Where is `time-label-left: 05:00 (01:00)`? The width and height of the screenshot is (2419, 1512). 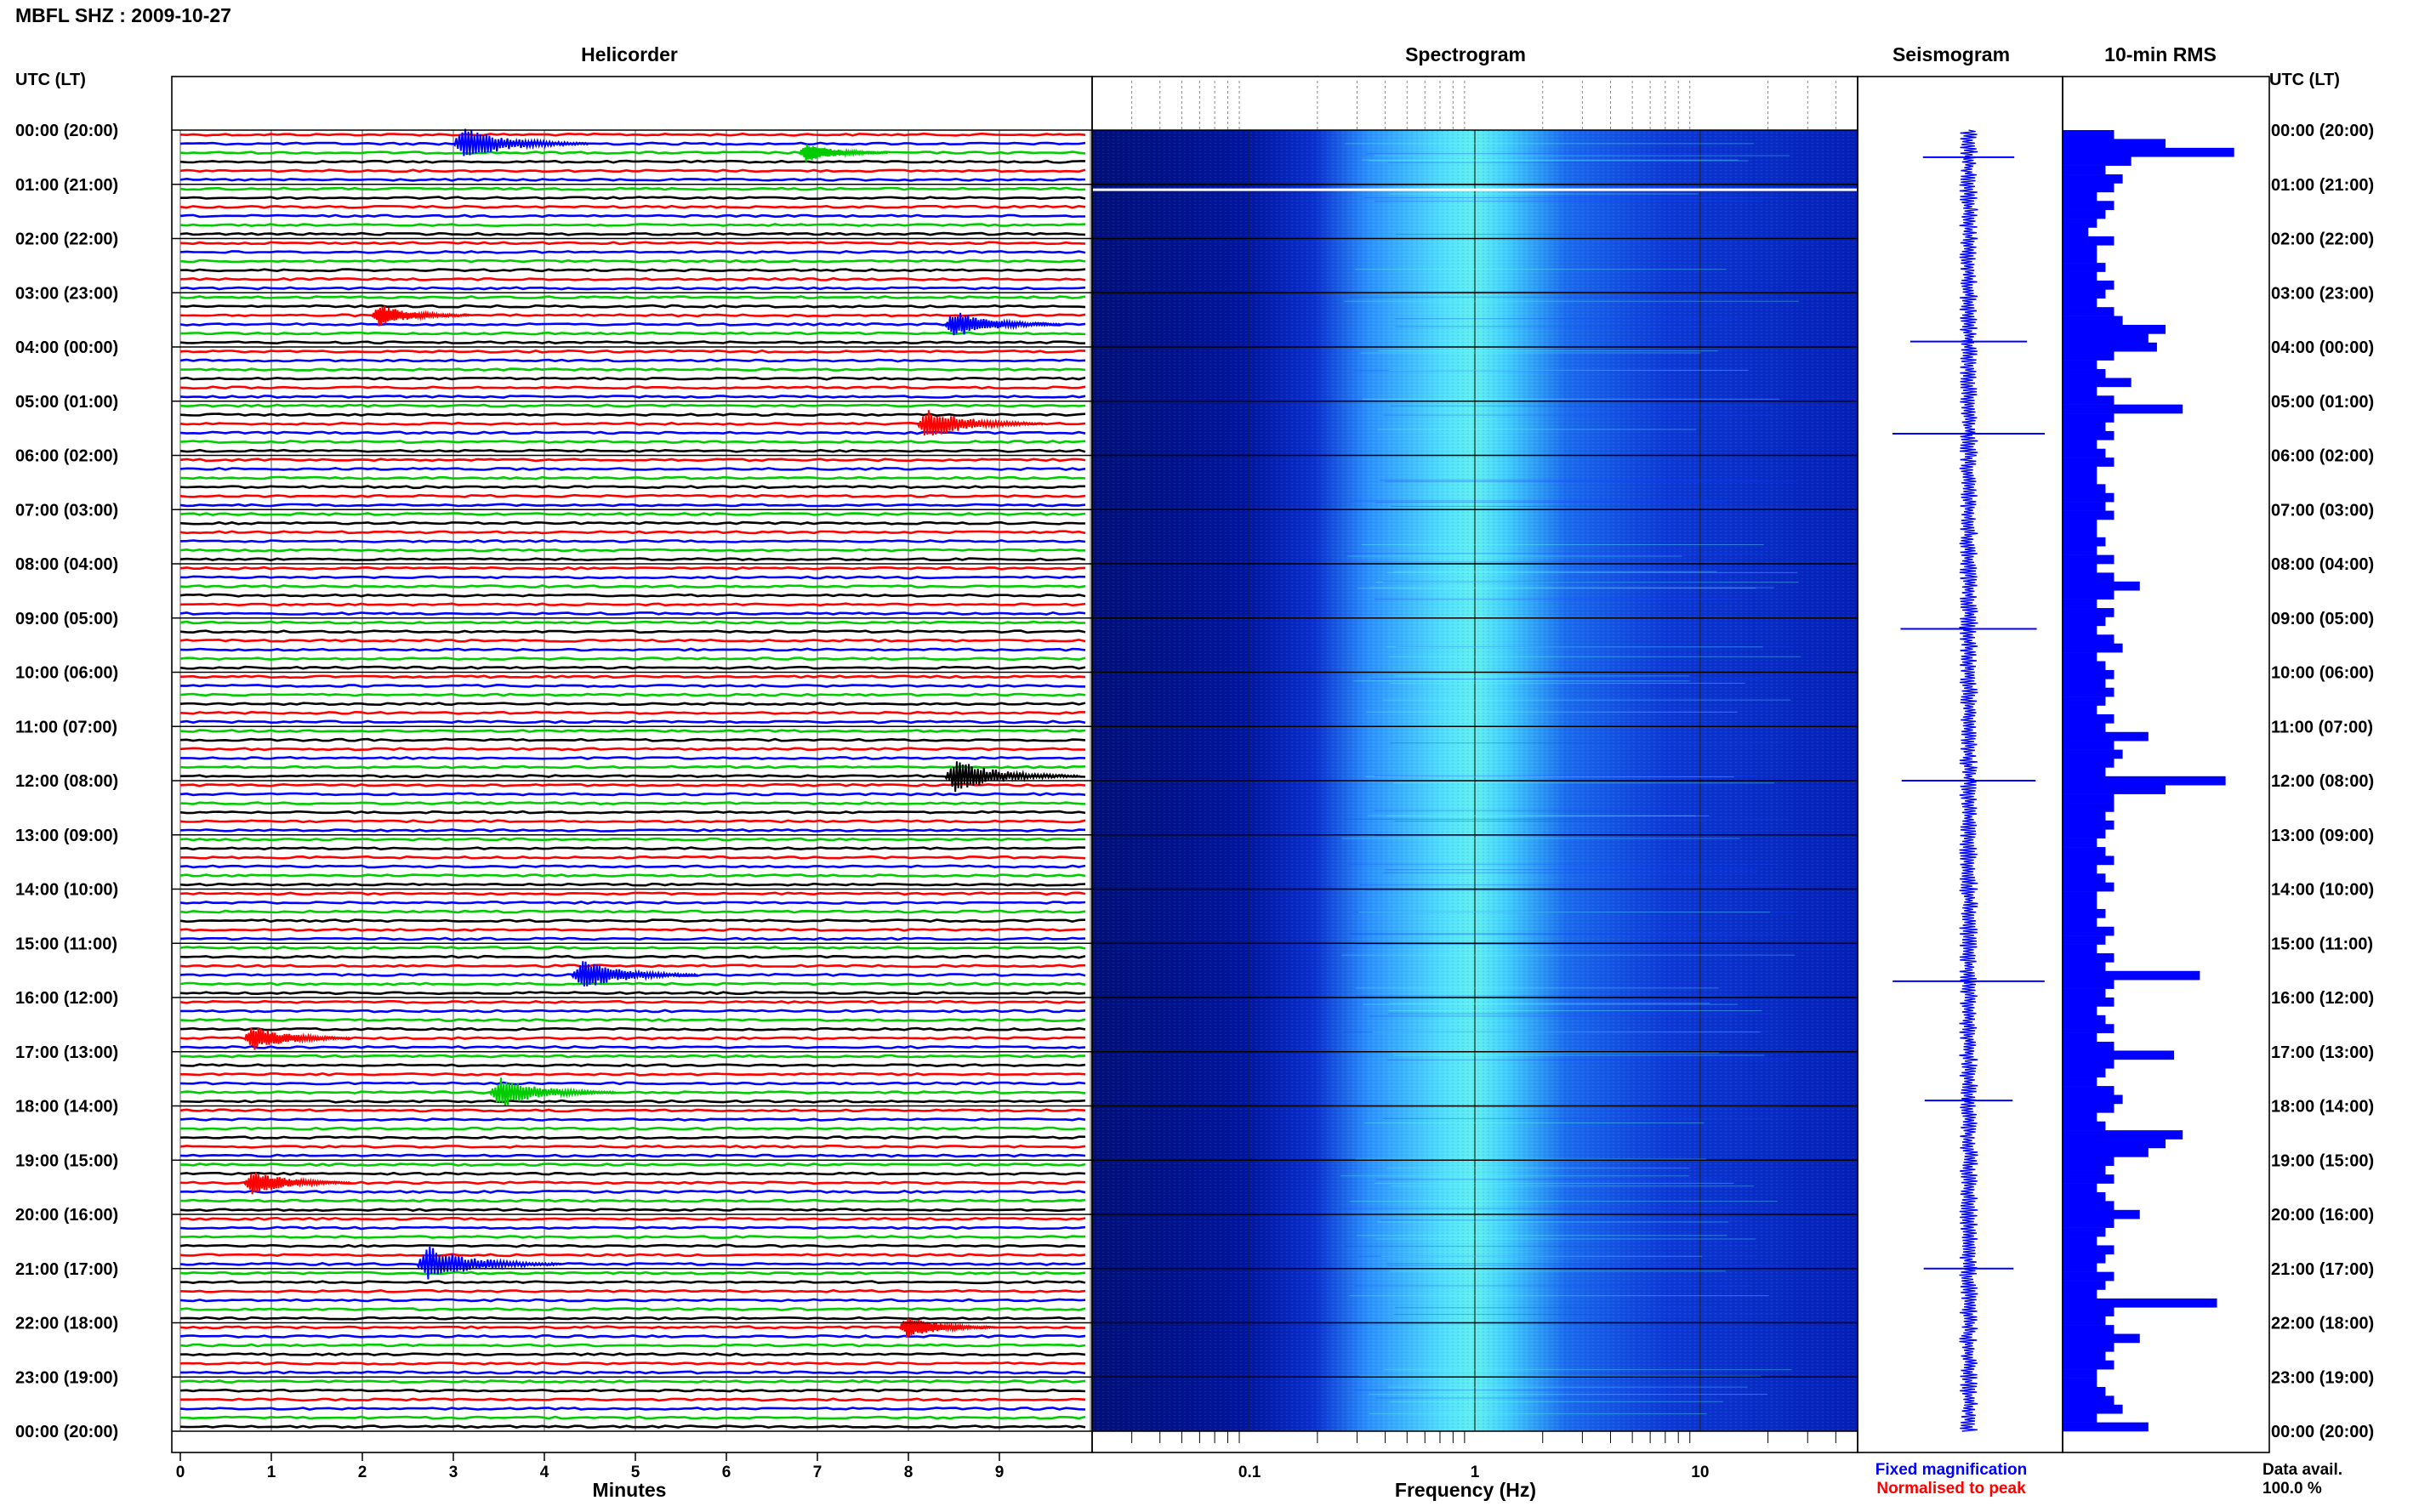
time-label-left: 05:00 (01:00) is located at coordinates (66, 402).